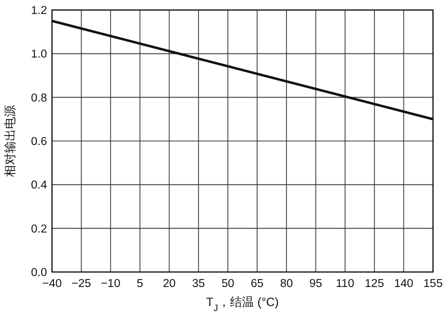 This screenshot has width=443, height=326. I want to click on x-tick-label: 155, so click(433, 284).